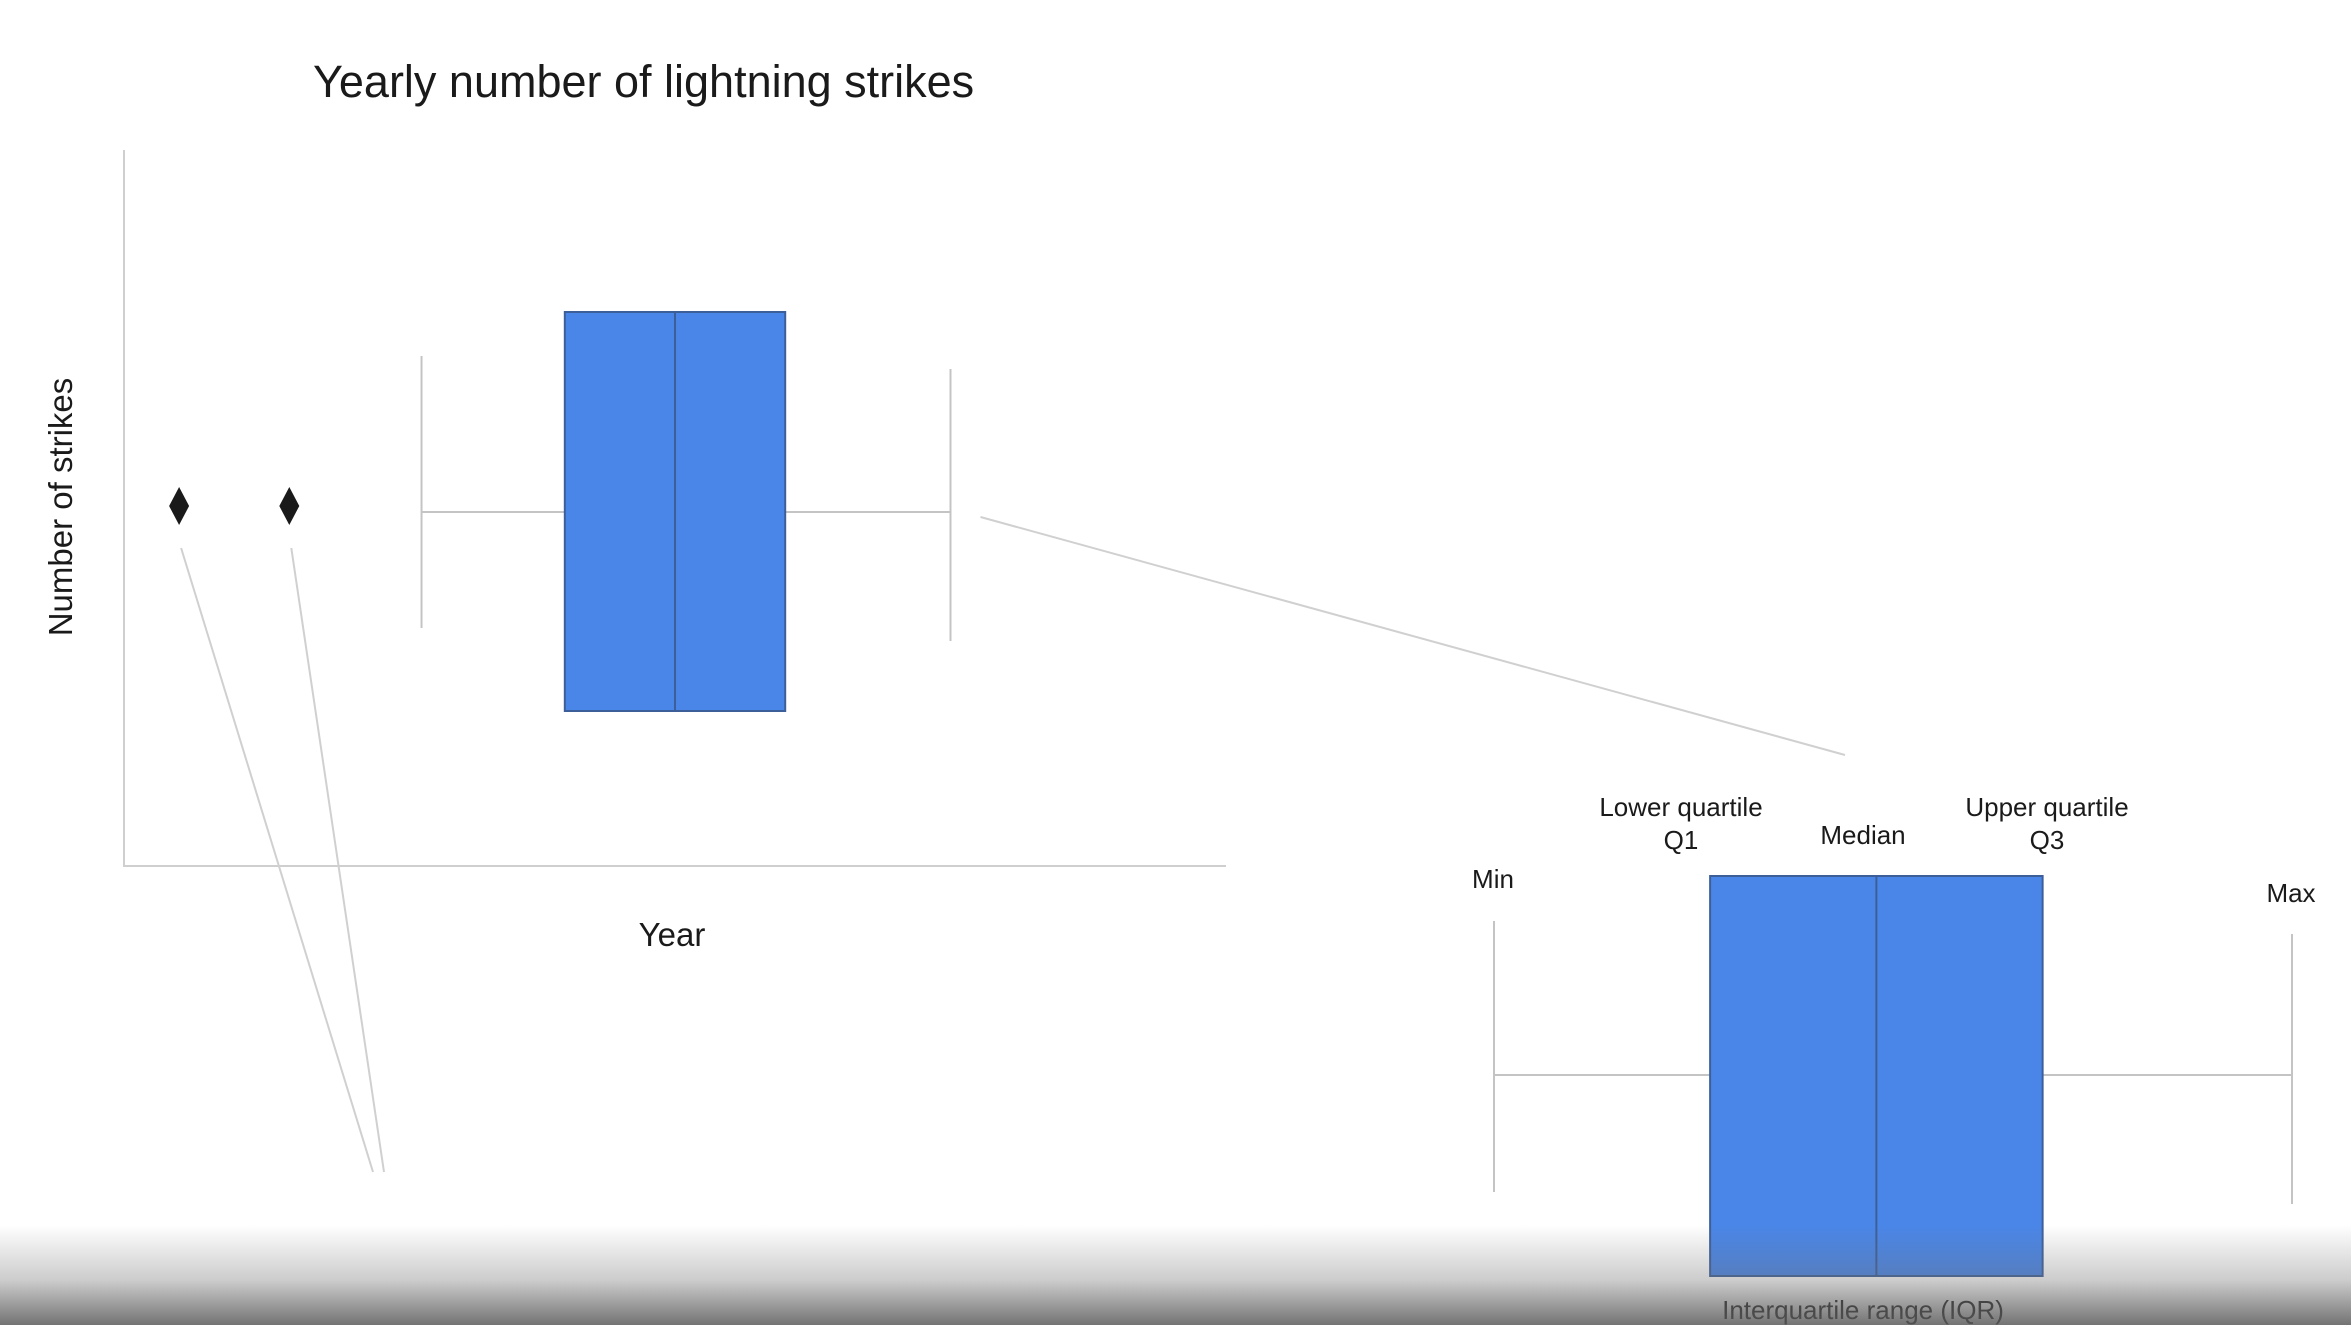  I want to click on upper-quartile-label: Upper quartile, so click(2046, 807).